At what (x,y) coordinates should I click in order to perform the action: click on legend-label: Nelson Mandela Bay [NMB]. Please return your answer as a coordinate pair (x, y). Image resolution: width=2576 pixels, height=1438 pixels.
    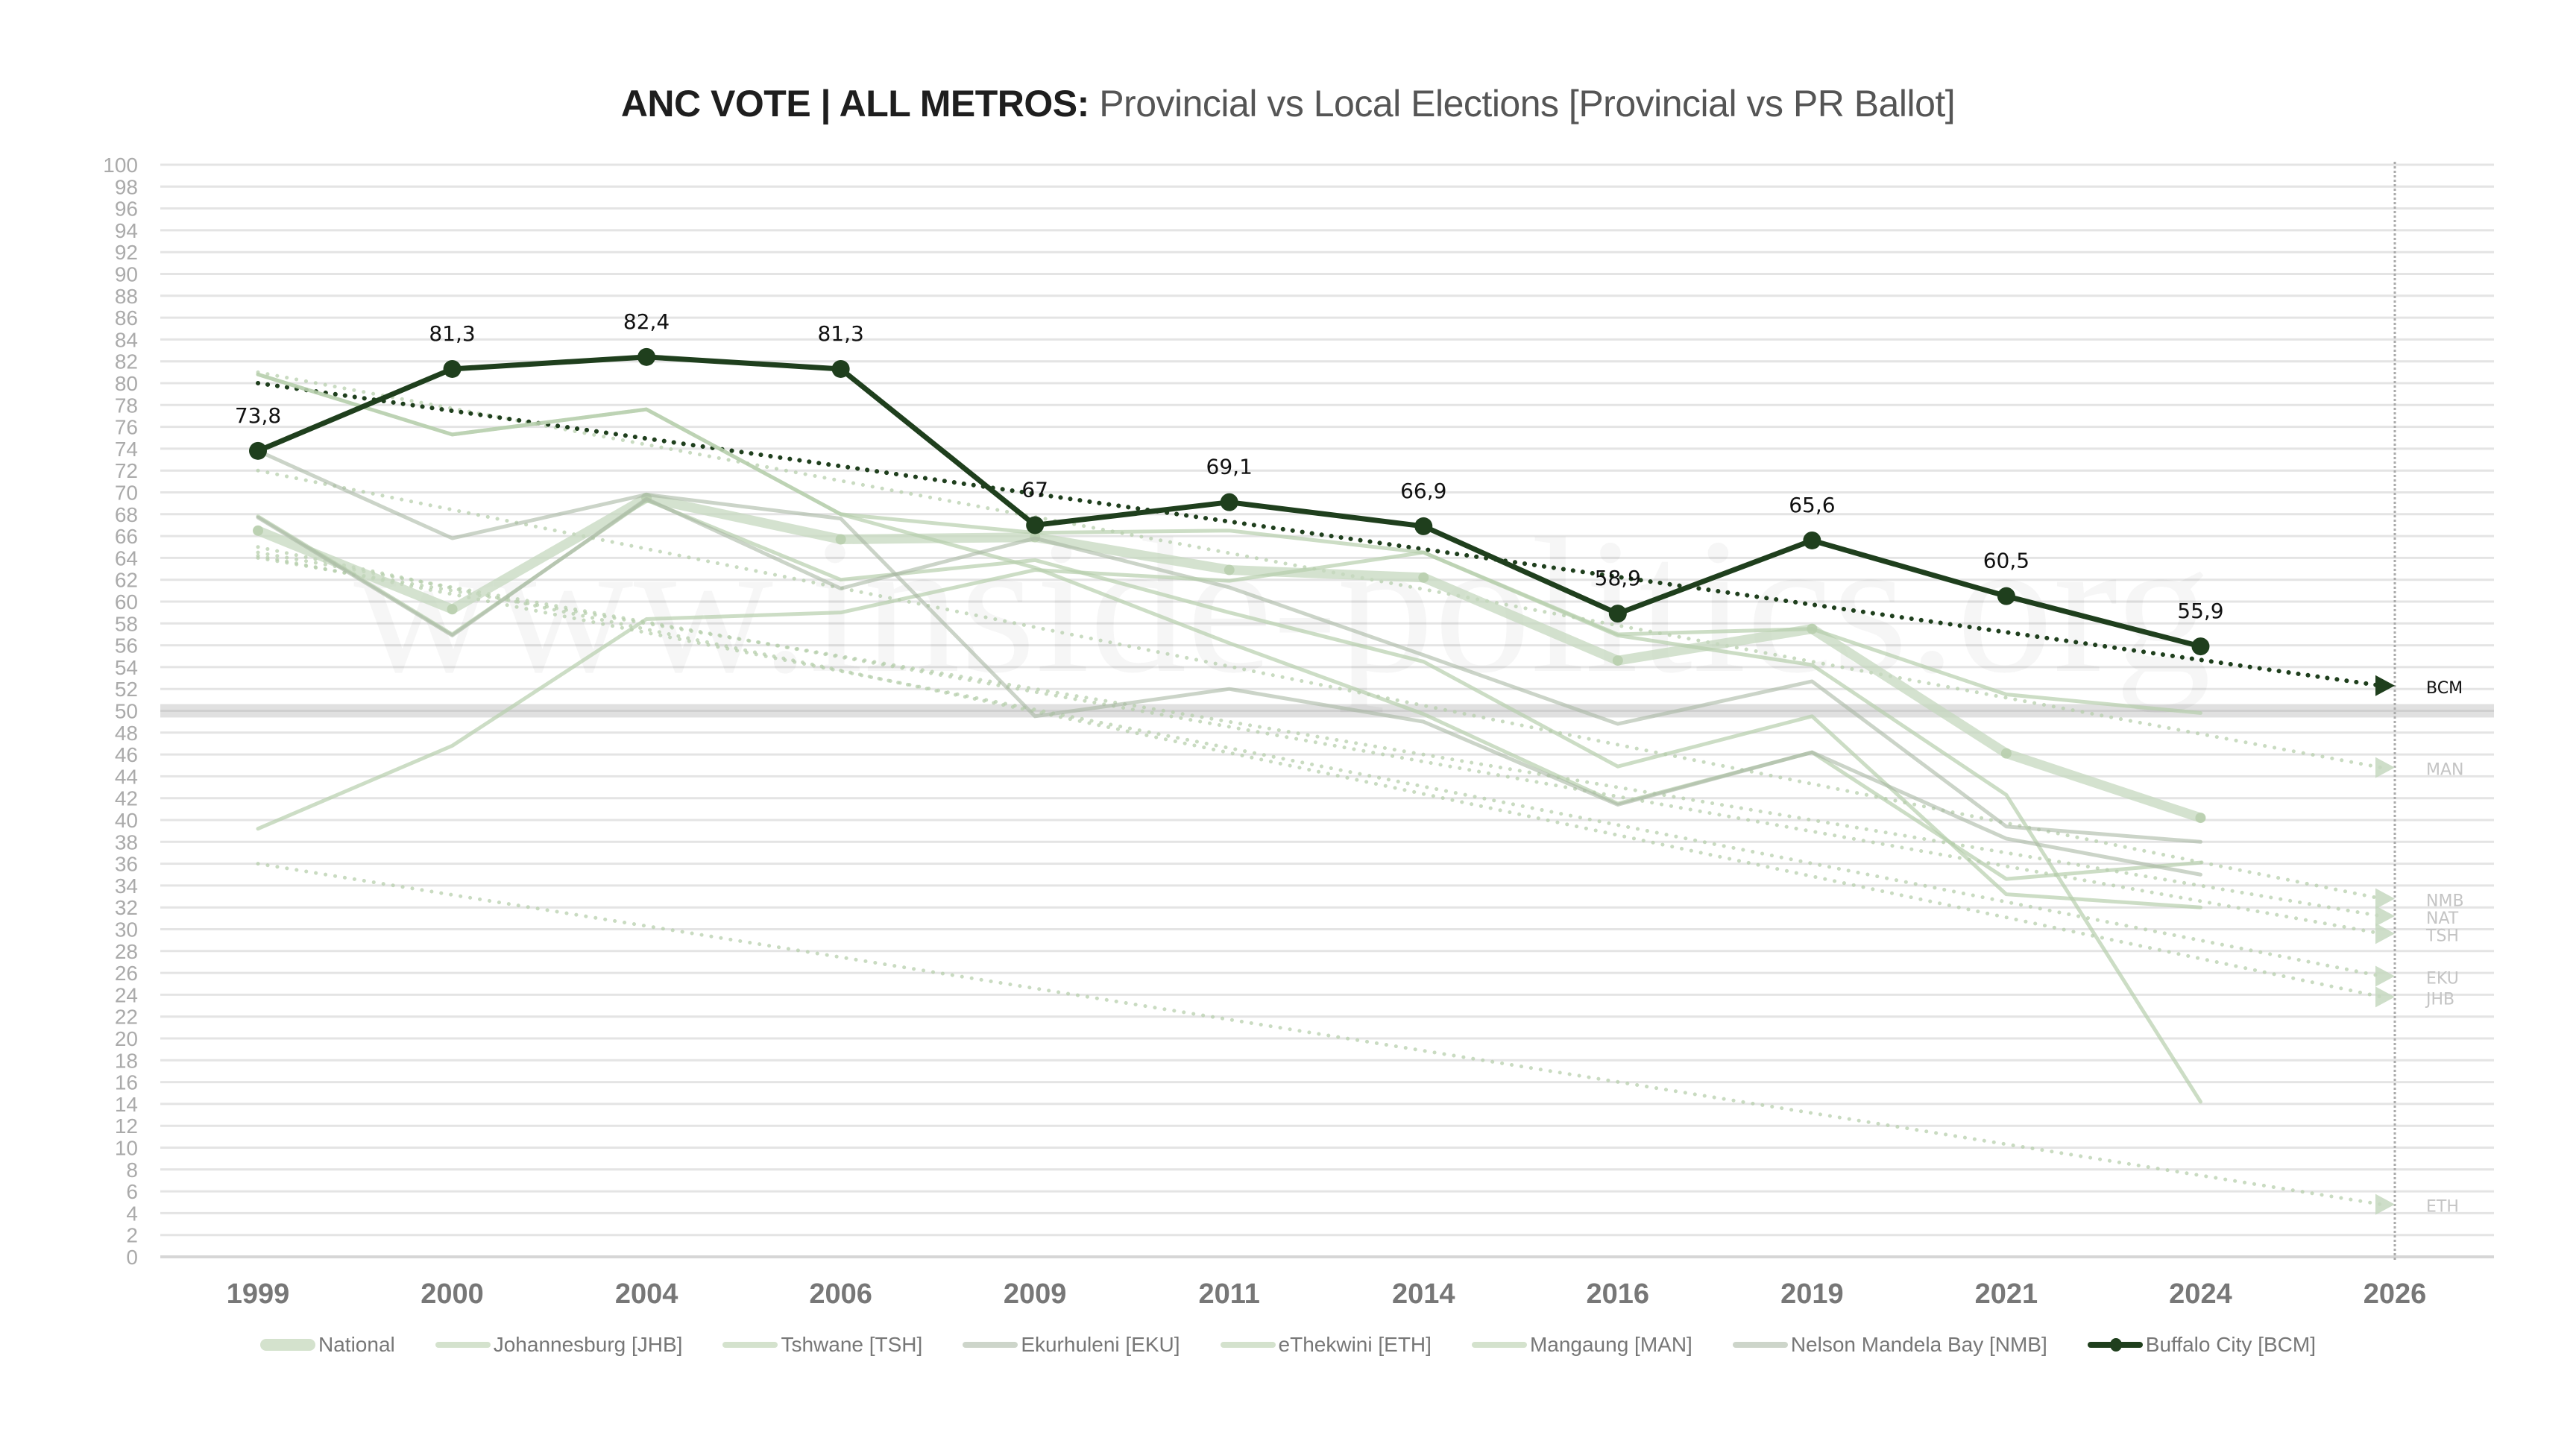
    Looking at the image, I should click on (1919, 1344).